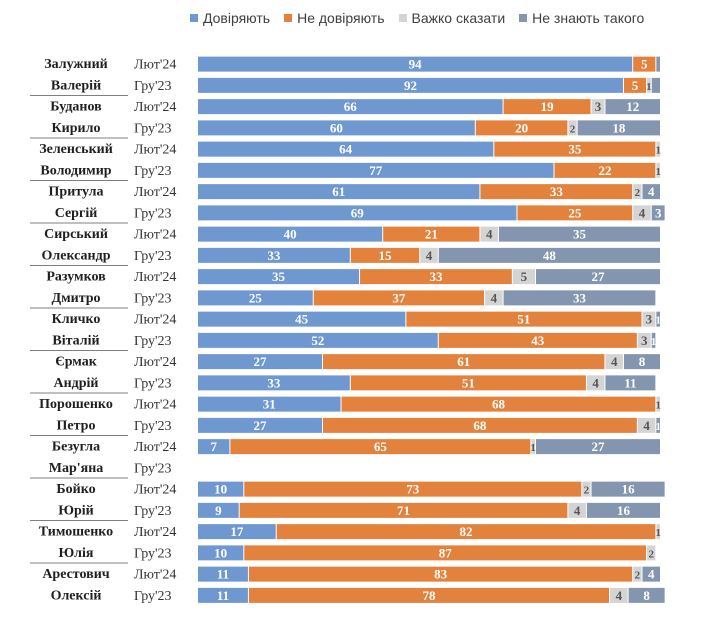 The width and height of the screenshot is (702, 620). What do you see at coordinates (588, 18) in the screenshot?
I see `legend-label-unknown: Не знають такого` at bounding box center [588, 18].